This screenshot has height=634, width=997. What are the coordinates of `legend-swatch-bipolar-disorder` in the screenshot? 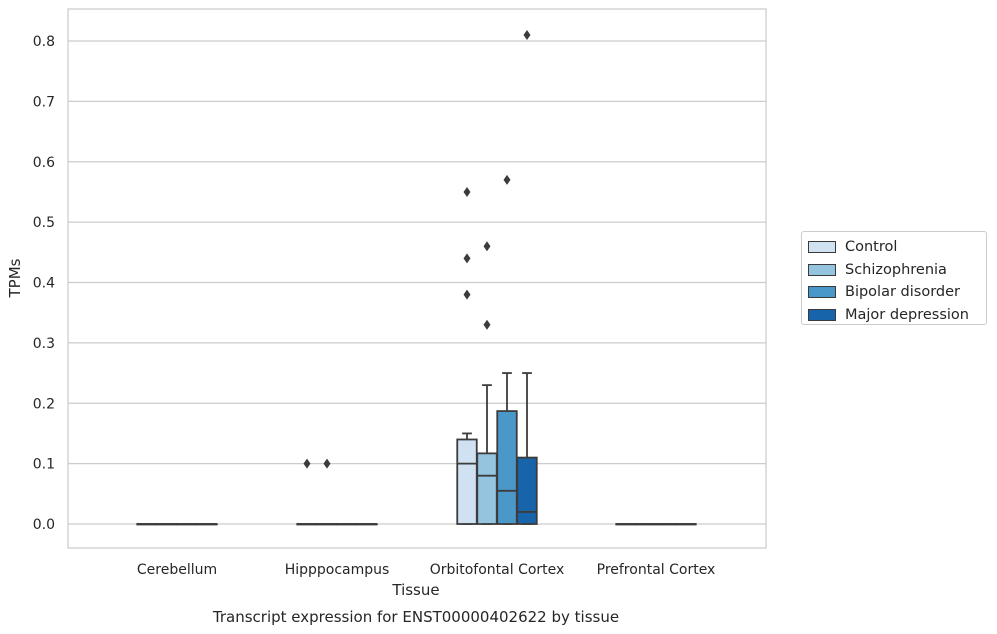 It's located at (822, 292).